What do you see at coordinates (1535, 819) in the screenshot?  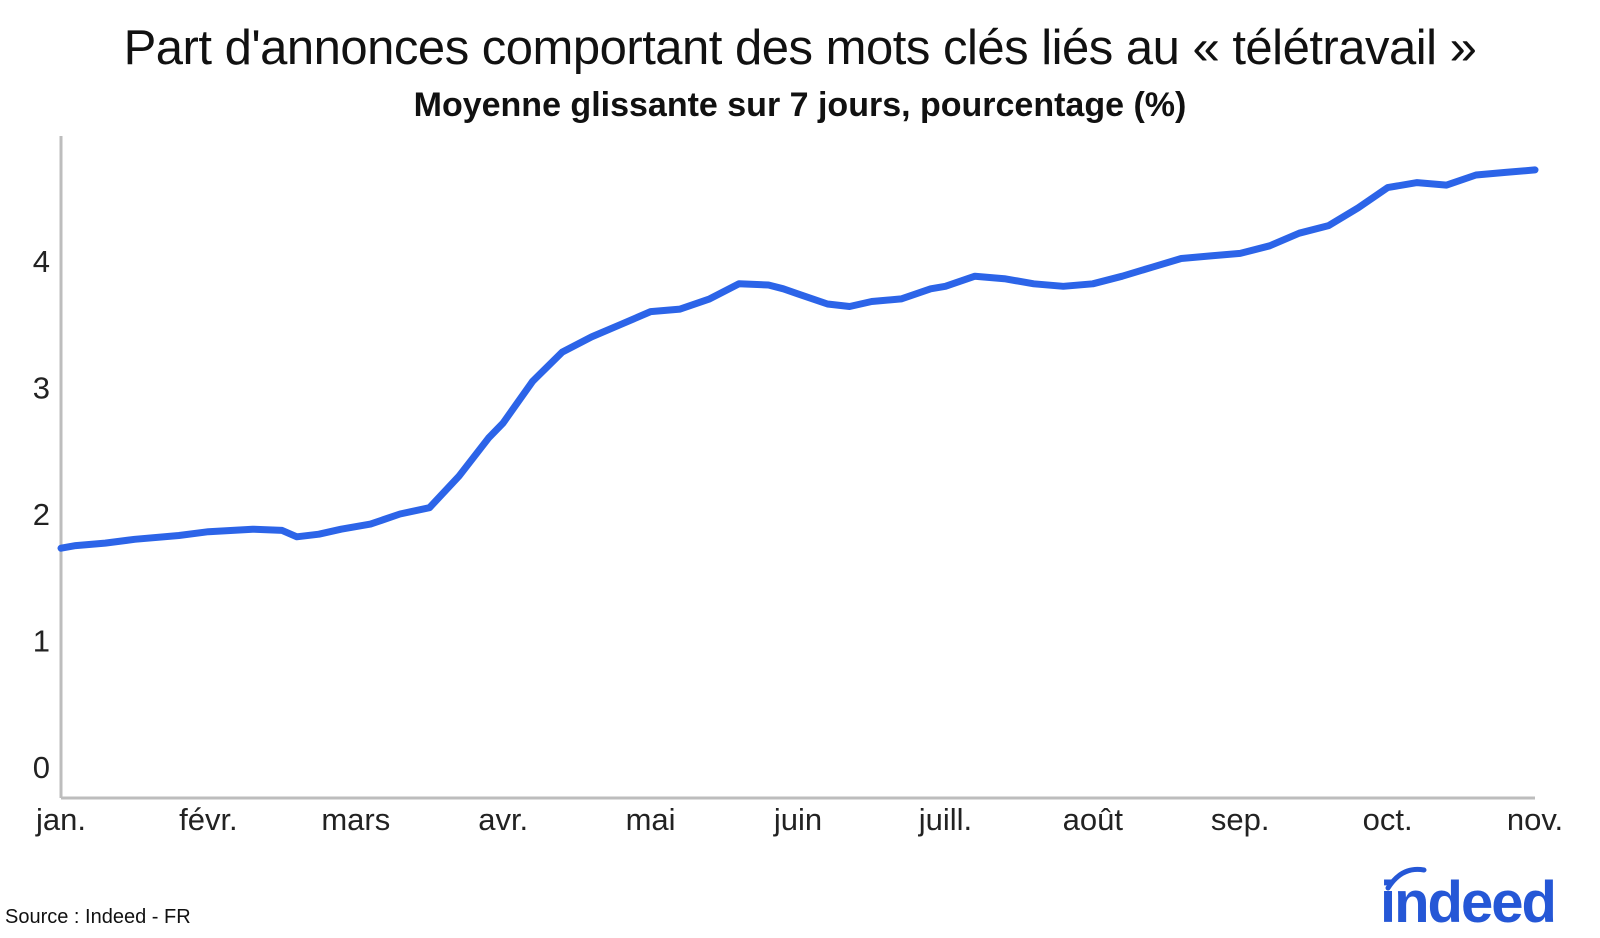 I see `x-tick-label: nov.` at bounding box center [1535, 819].